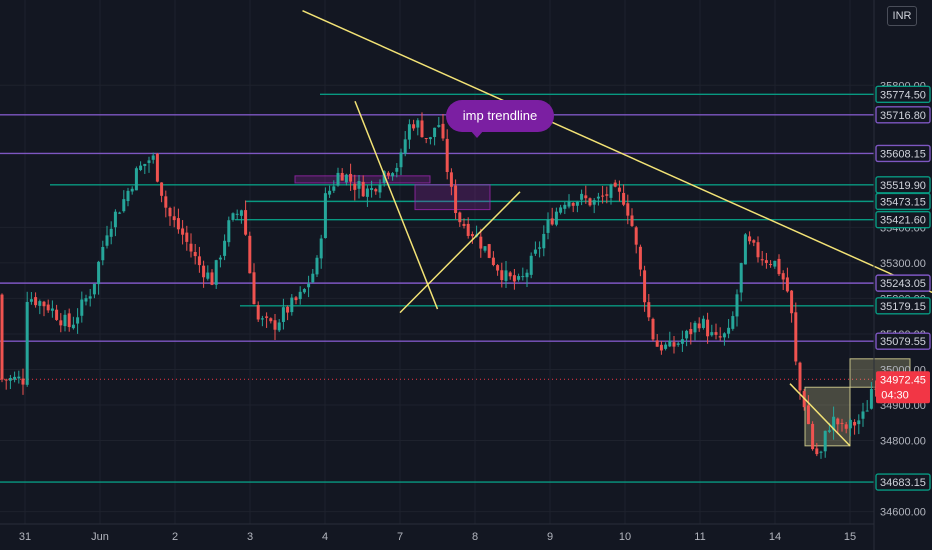 The height and width of the screenshot is (550, 932). I want to click on x-tick-label: 31, so click(25, 537).